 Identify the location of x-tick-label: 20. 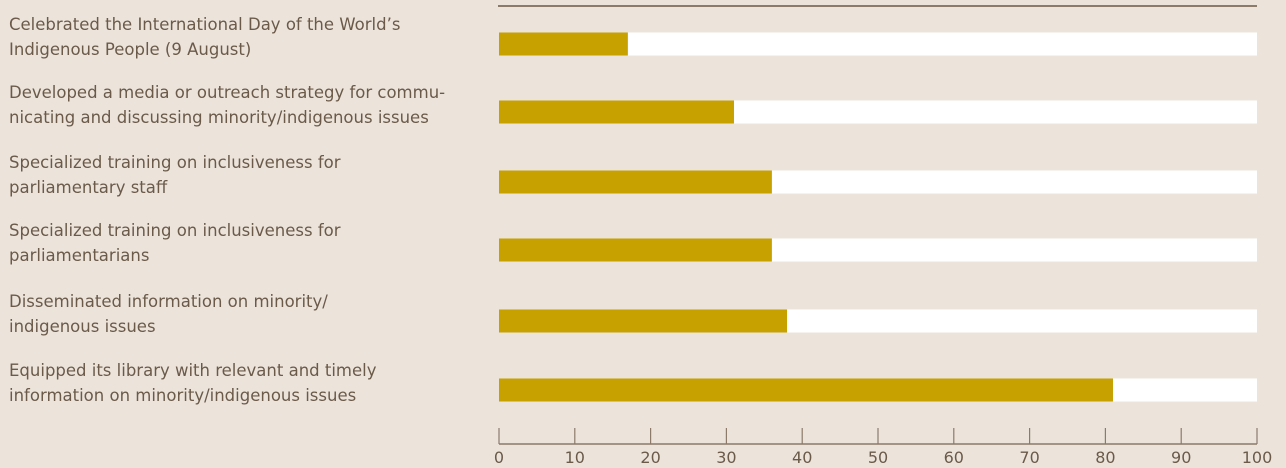
(650, 457).